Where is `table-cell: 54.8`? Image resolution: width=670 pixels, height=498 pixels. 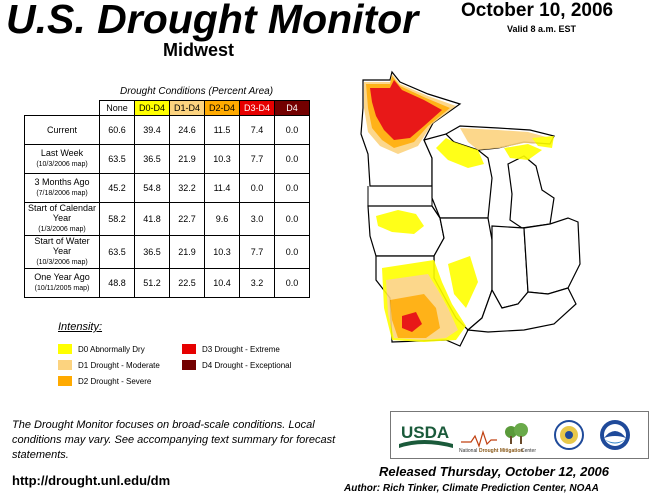 table-cell: 54.8 is located at coordinates (152, 188).